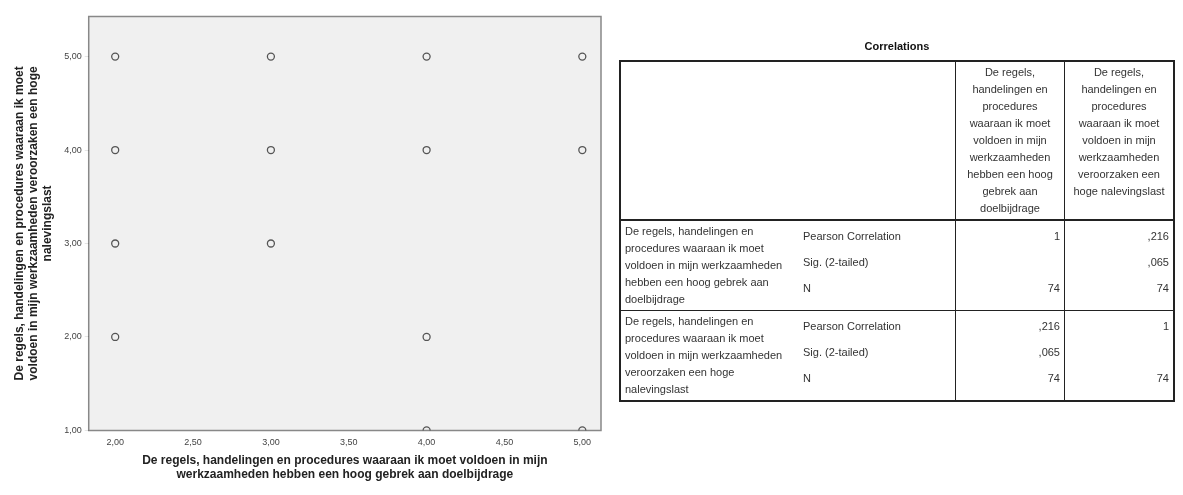  I want to click on x-axis-title: De regels, handelingen en procedures waaraan ik moet voldoen in mijn werkzaamheden hebben een hoog gebrek aan doelbijdrage, so click(345, 467).